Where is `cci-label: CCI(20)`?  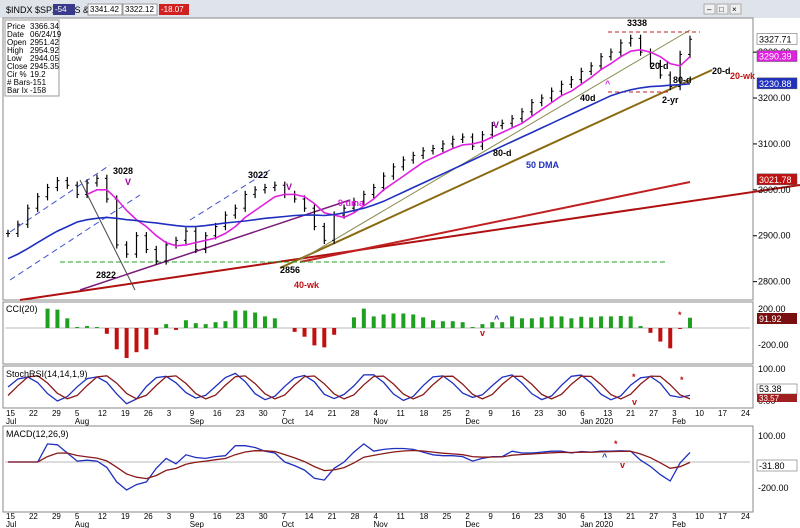
cci-label: CCI(20) is located at coordinates (22, 309).